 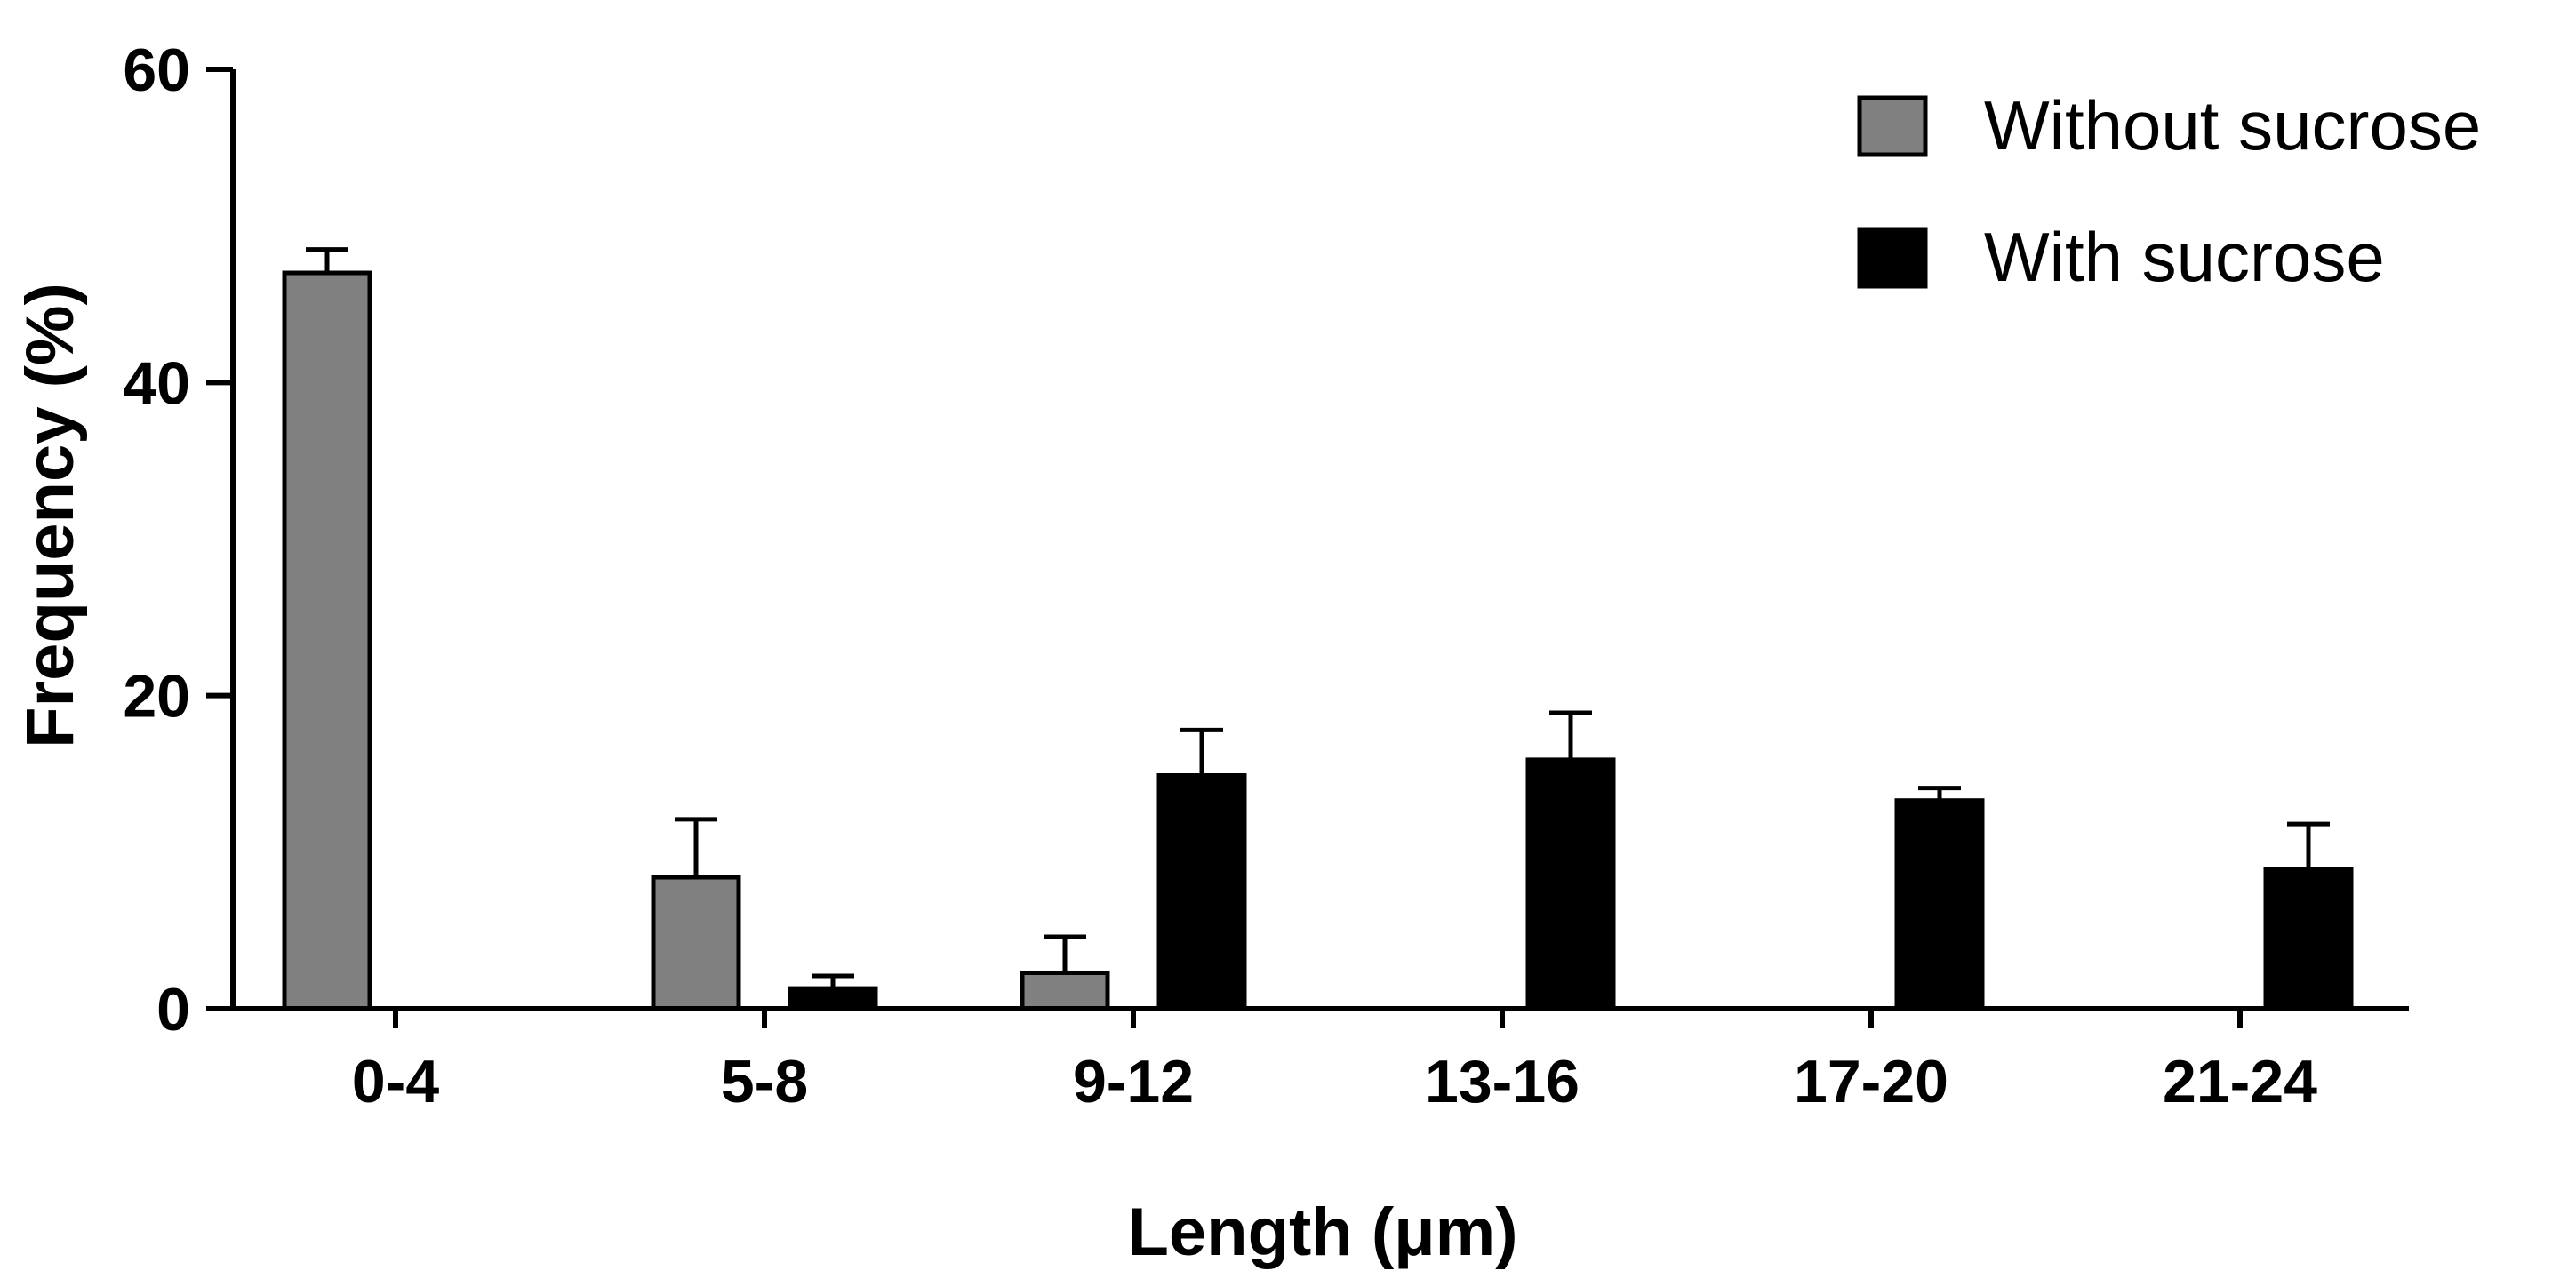 What do you see at coordinates (1892, 258) in the screenshot?
I see `legend-swatch-with-sucrose` at bounding box center [1892, 258].